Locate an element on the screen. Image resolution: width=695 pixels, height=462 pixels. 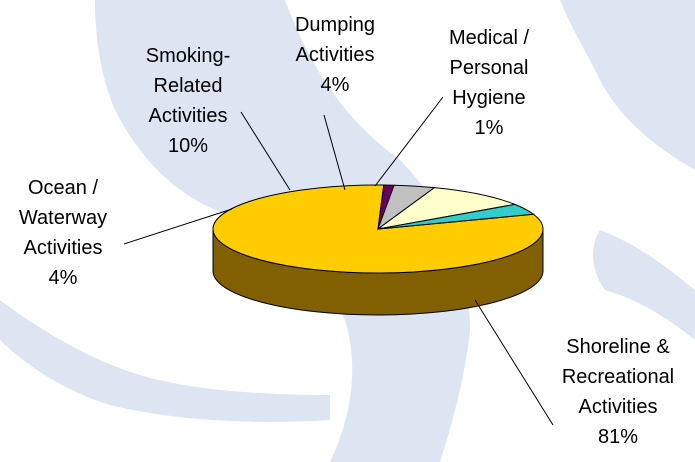
pie-slice-ocean-waterway-activities is located at coordinates (456, 216).